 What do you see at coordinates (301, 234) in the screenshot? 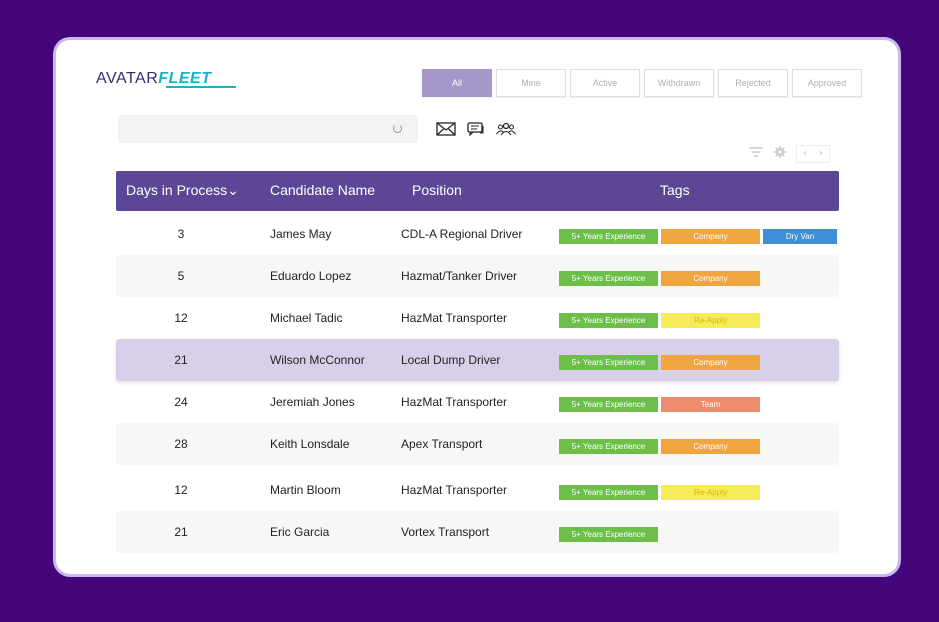
I see `cell-candidate-name: James May` at bounding box center [301, 234].